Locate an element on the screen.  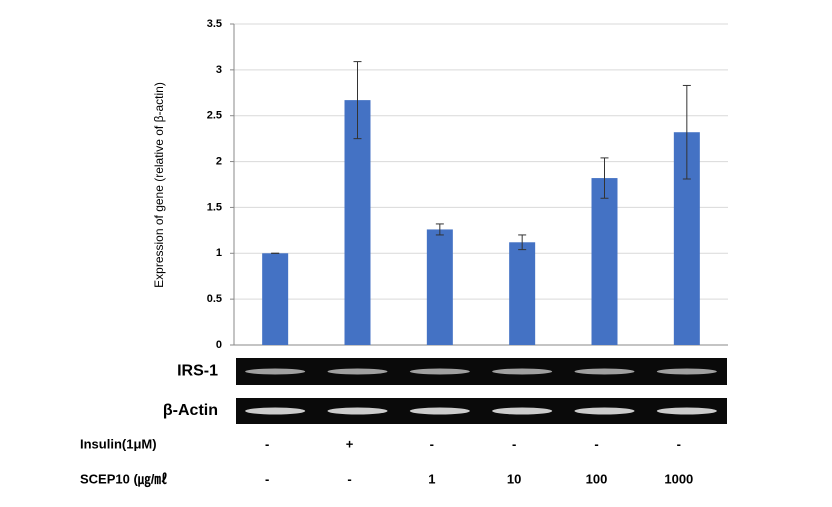
y-tick-label: 1.5 is located at coordinates (214, 207).